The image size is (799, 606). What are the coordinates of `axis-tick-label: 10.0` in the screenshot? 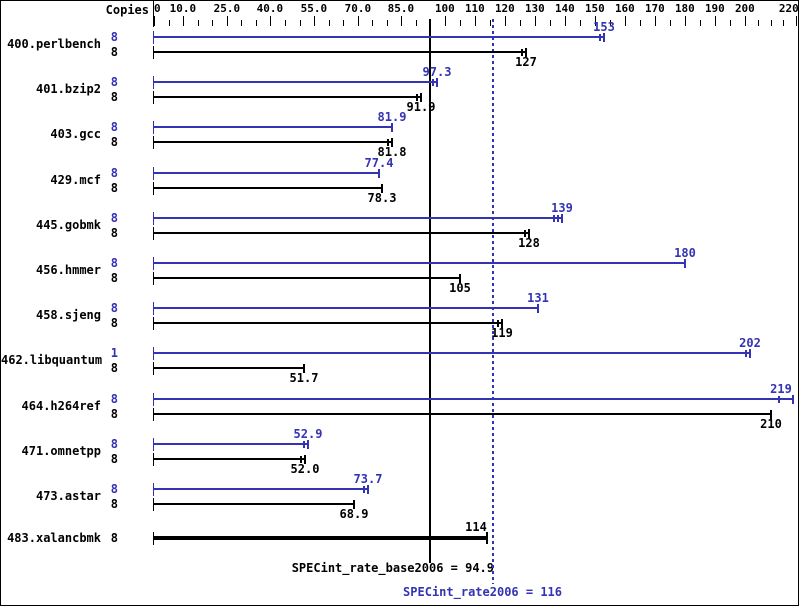 It's located at (183, 8).